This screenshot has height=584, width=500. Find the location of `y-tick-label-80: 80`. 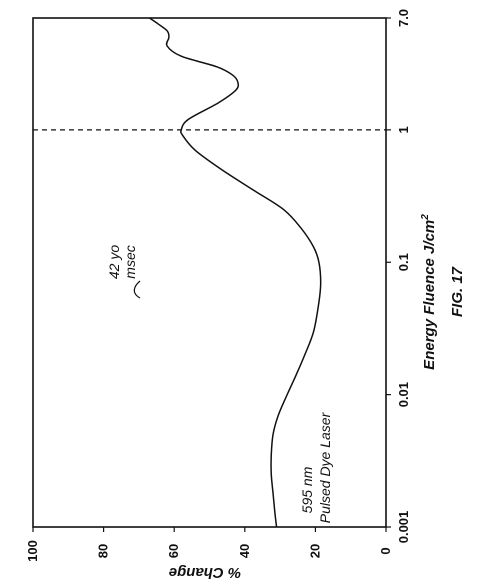

y-tick-label-80: 80 is located at coordinates (103, 551).